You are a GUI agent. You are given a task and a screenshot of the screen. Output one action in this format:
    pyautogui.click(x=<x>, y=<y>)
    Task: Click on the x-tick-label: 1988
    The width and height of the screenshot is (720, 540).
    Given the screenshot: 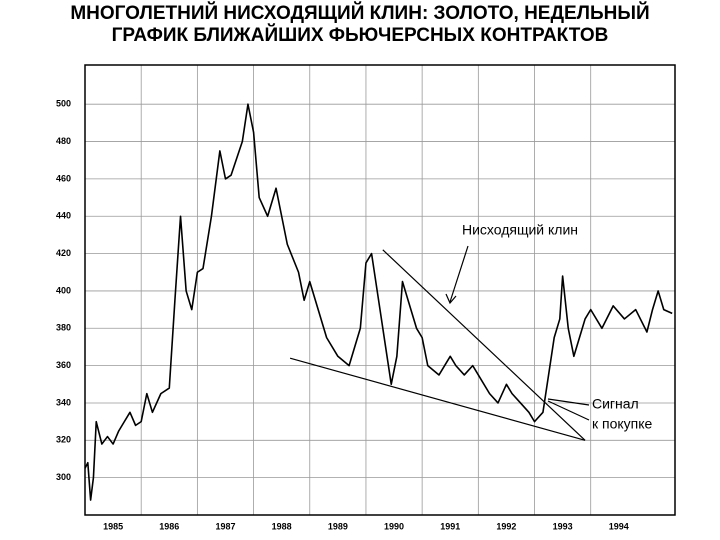 What is the action you would take?
    pyautogui.click(x=282, y=526)
    